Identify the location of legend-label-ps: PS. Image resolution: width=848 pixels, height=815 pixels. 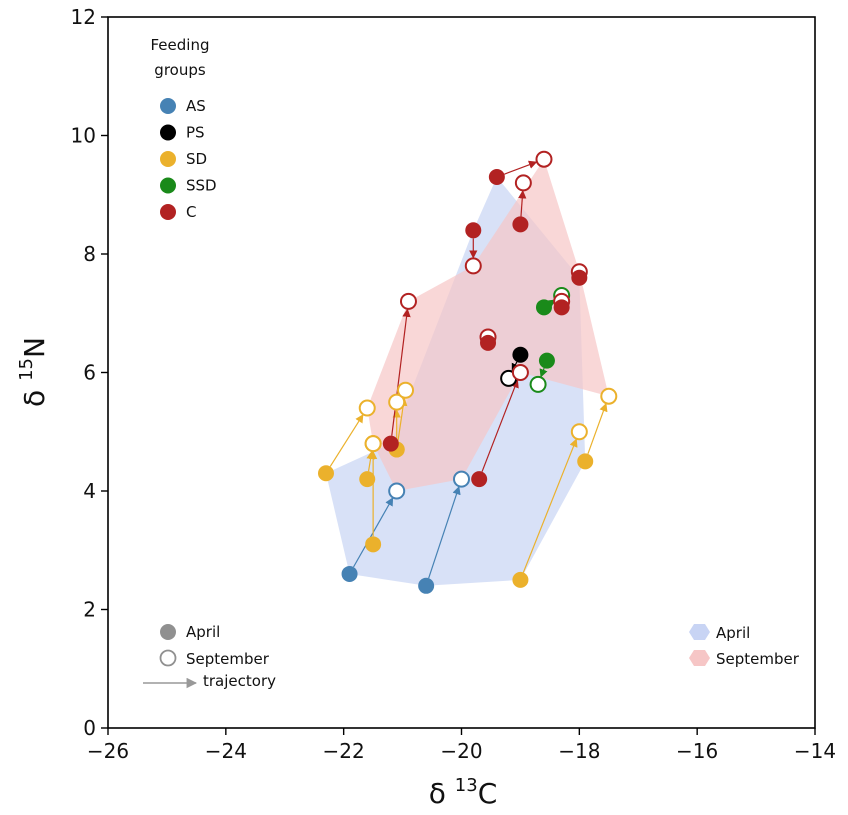
(195, 133).